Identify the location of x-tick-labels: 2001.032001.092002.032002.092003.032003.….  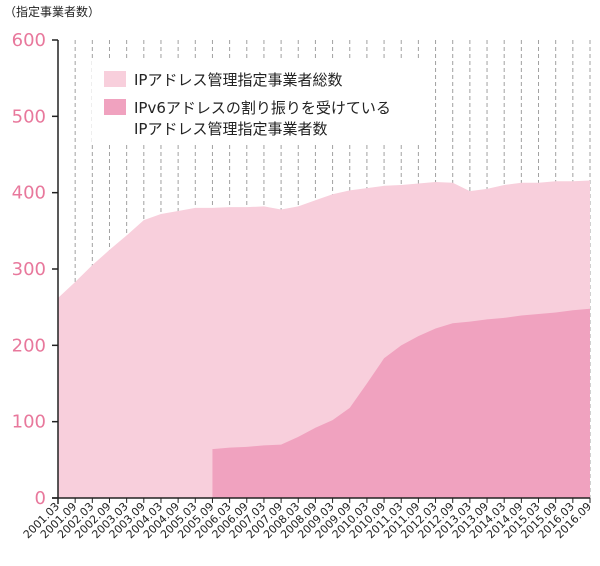
(307, 519).